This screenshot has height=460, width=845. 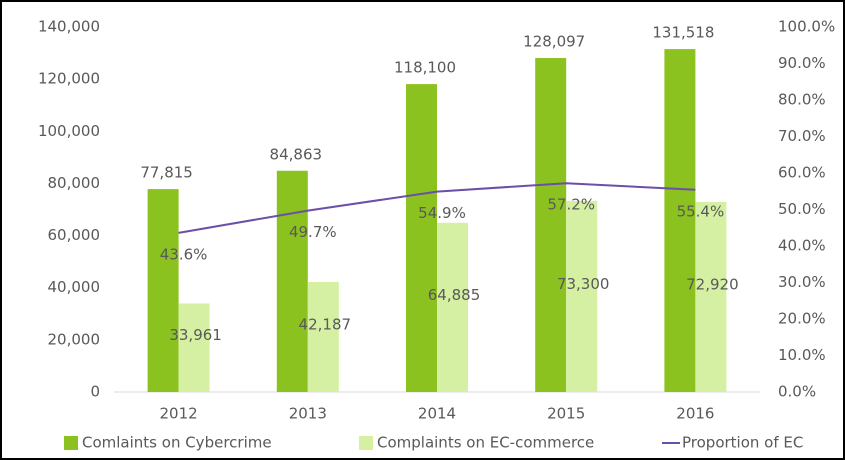 What do you see at coordinates (571, 205) in the screenshot?
I see `data-label: 57.2%` at bounding box center [571, 205].